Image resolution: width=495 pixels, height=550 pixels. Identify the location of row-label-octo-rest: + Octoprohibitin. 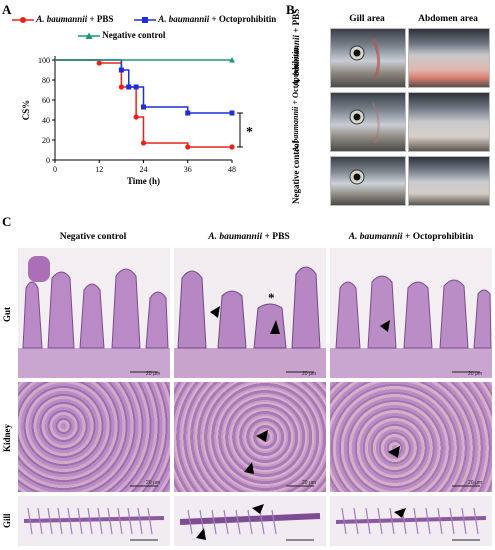
(295, 77).